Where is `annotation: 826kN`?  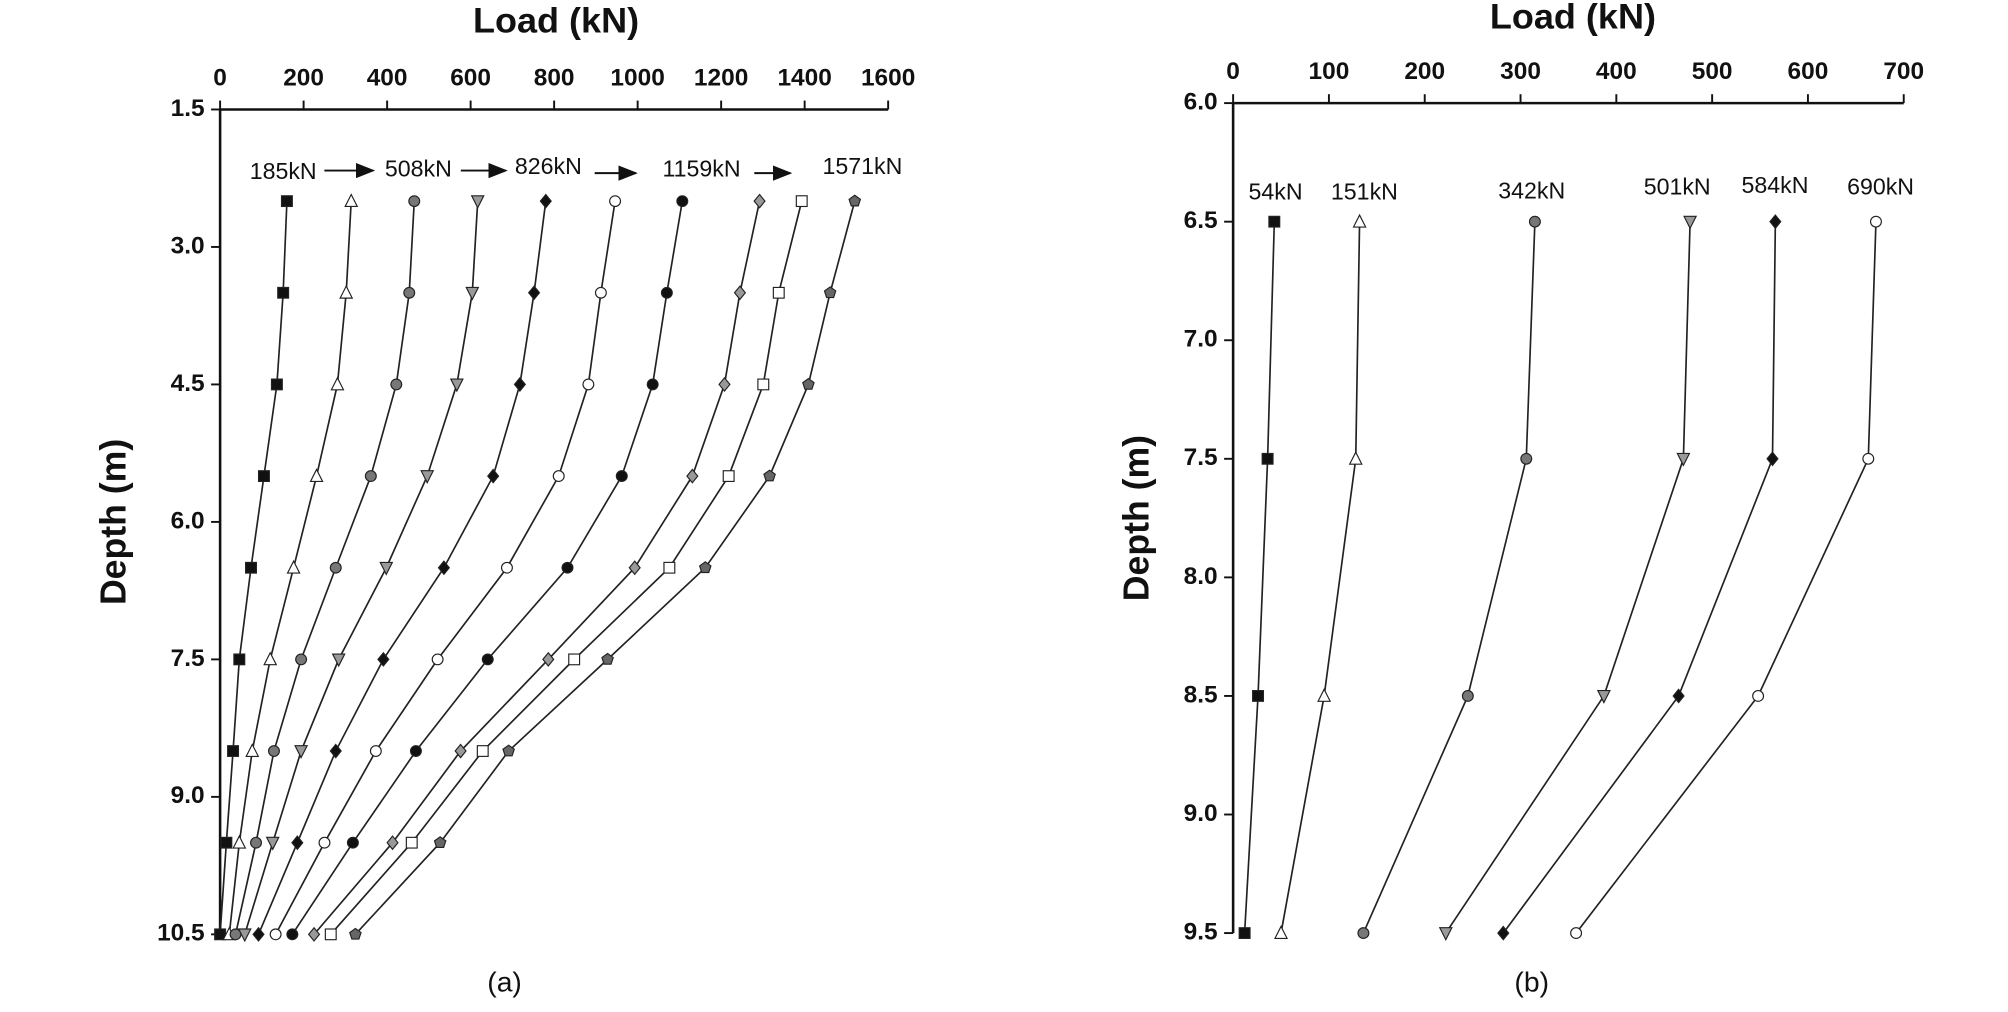 annotation: 826kN is located at coordinates (548, 166).